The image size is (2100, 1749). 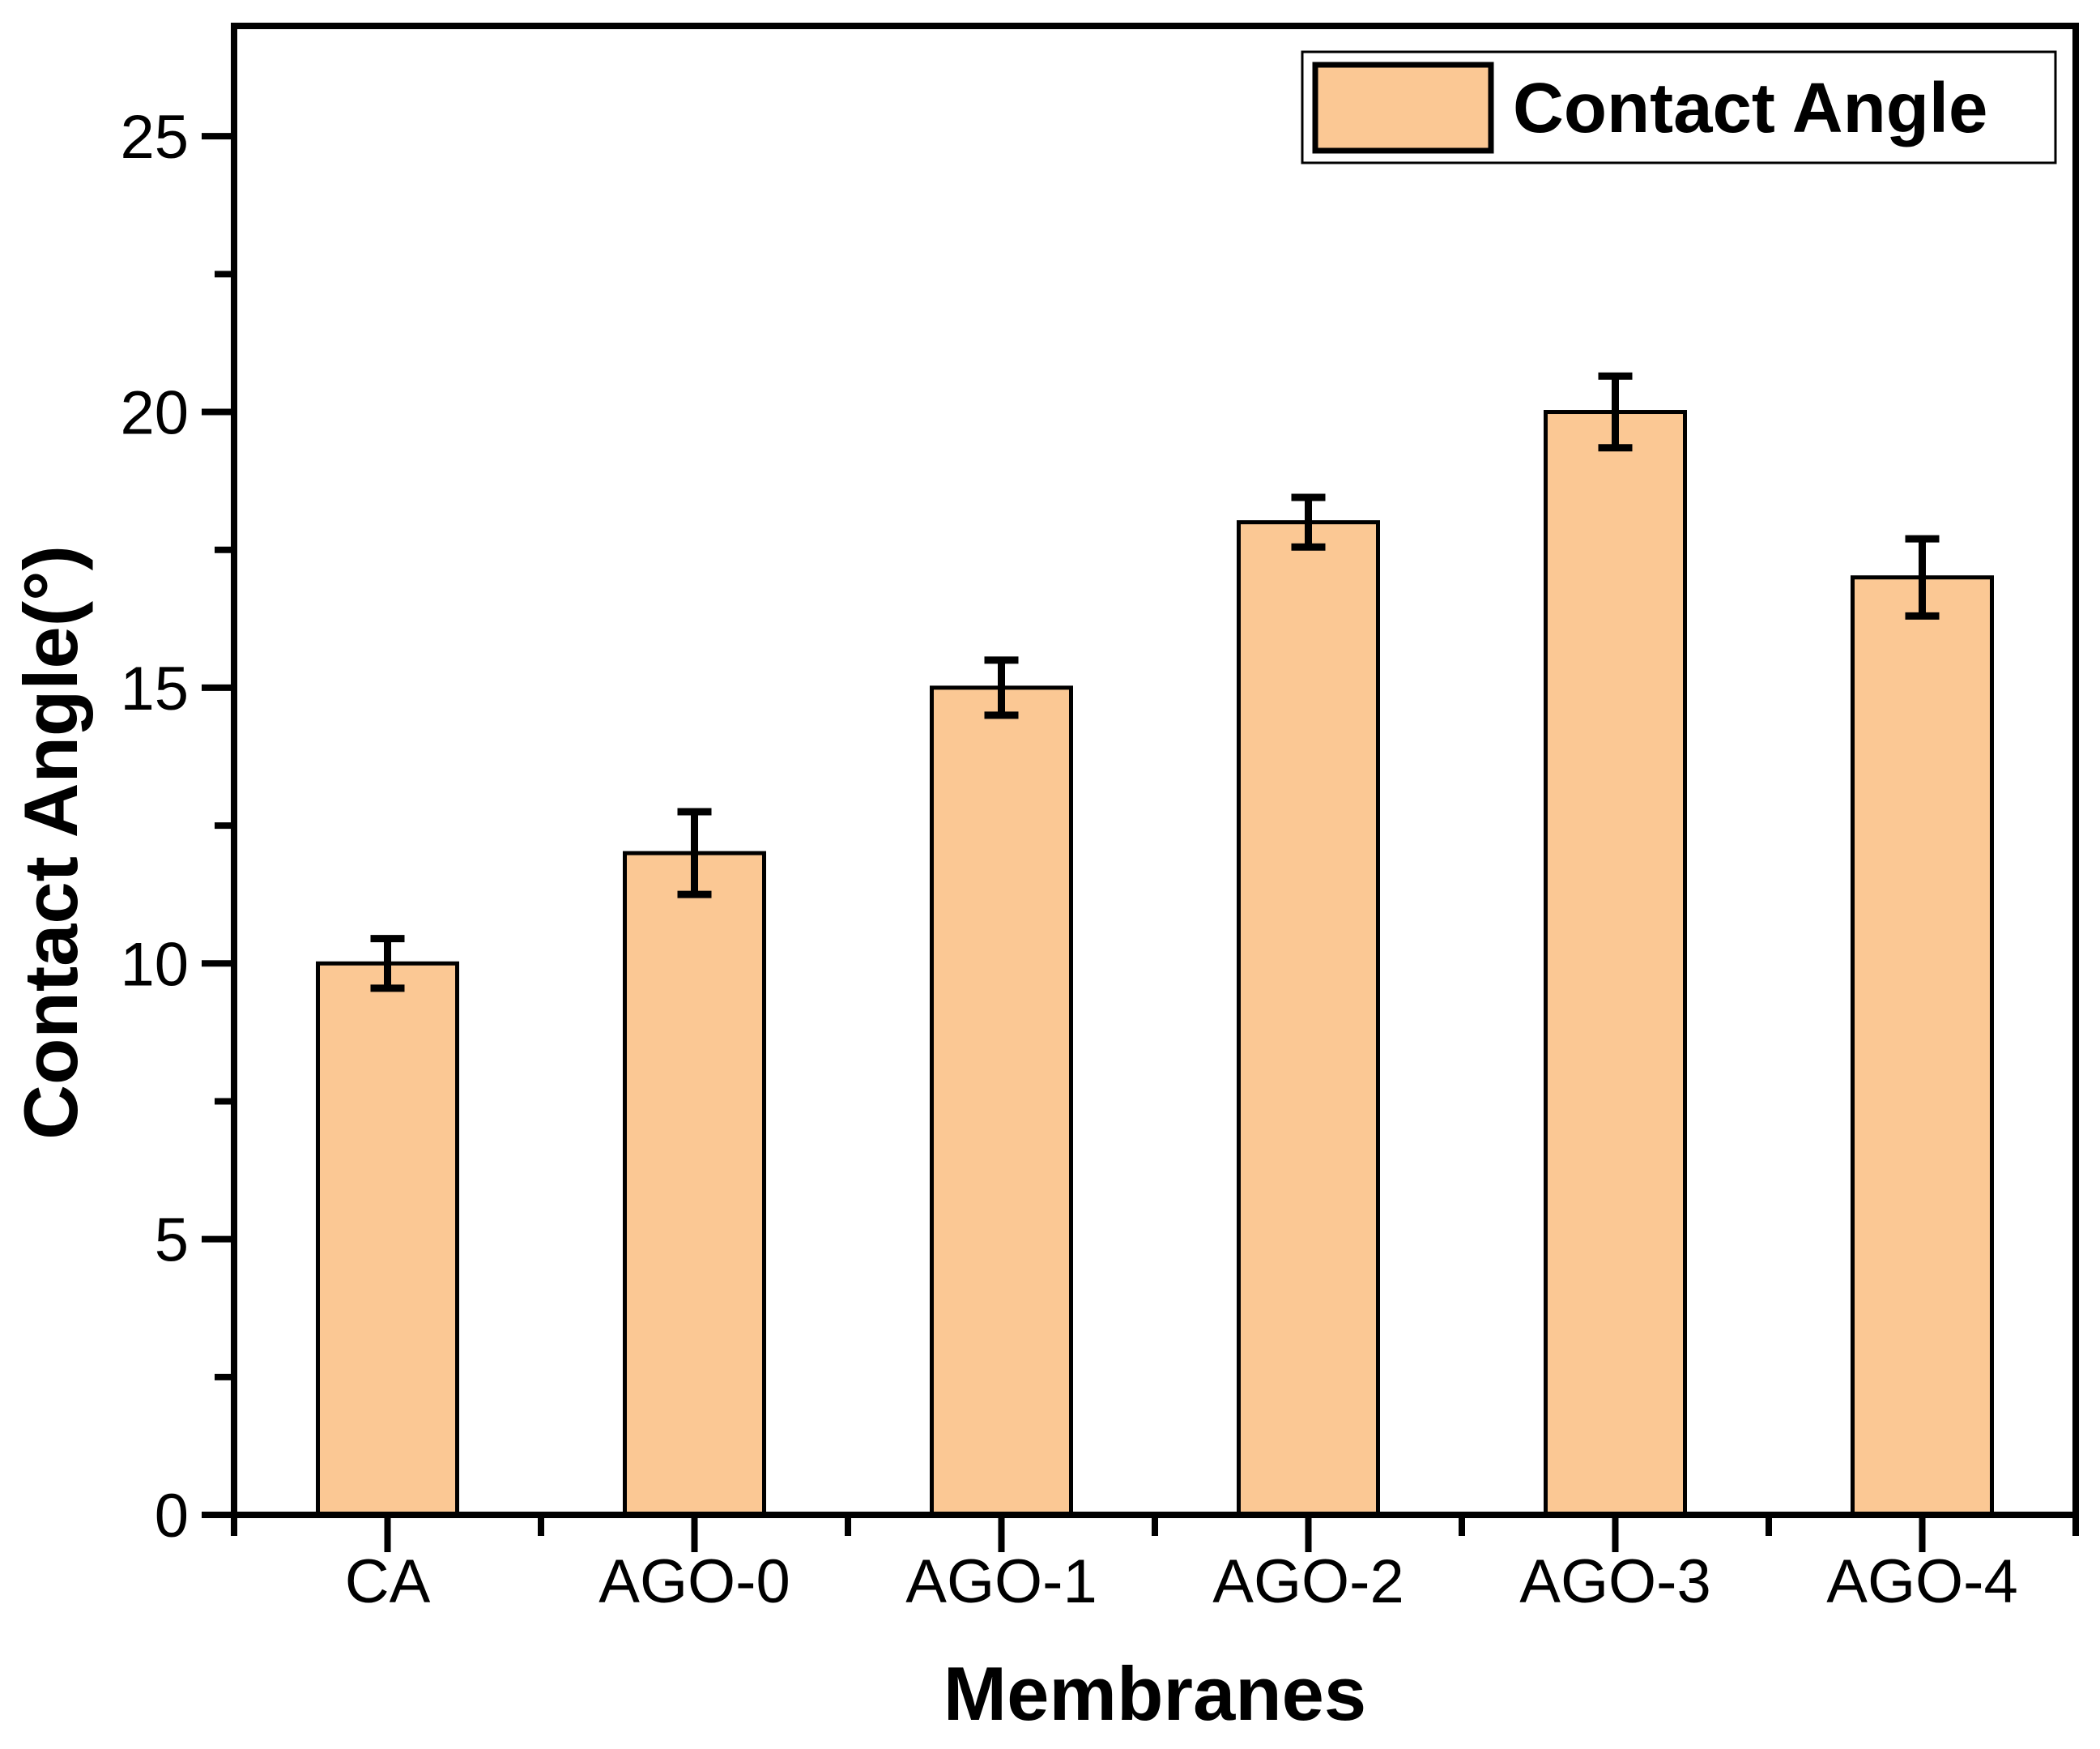 I want to click on y-tick-label-10: 10, so click(x=154, y=965).